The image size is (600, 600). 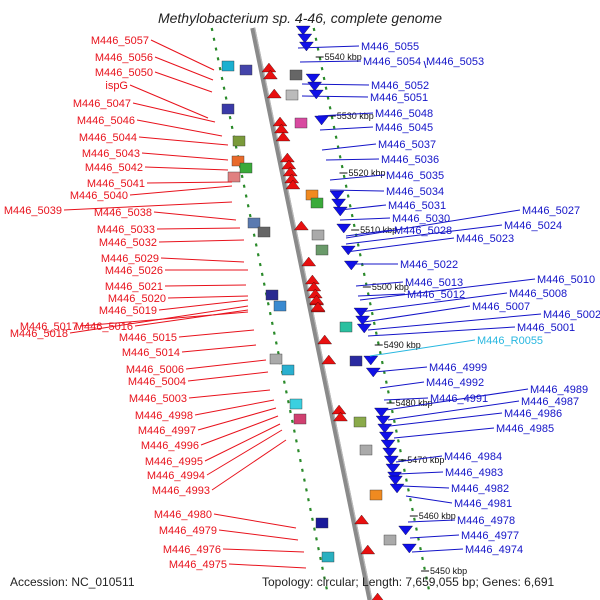 I want to click on right-gene-label: M446_5031, so click(x=417, y=206).